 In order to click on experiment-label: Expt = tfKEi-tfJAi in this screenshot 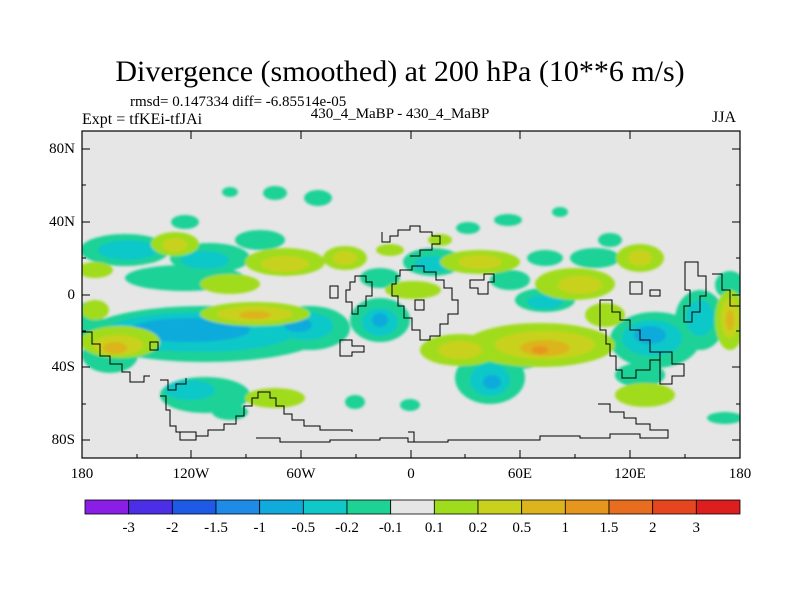, I will do `click(142, 119)`.